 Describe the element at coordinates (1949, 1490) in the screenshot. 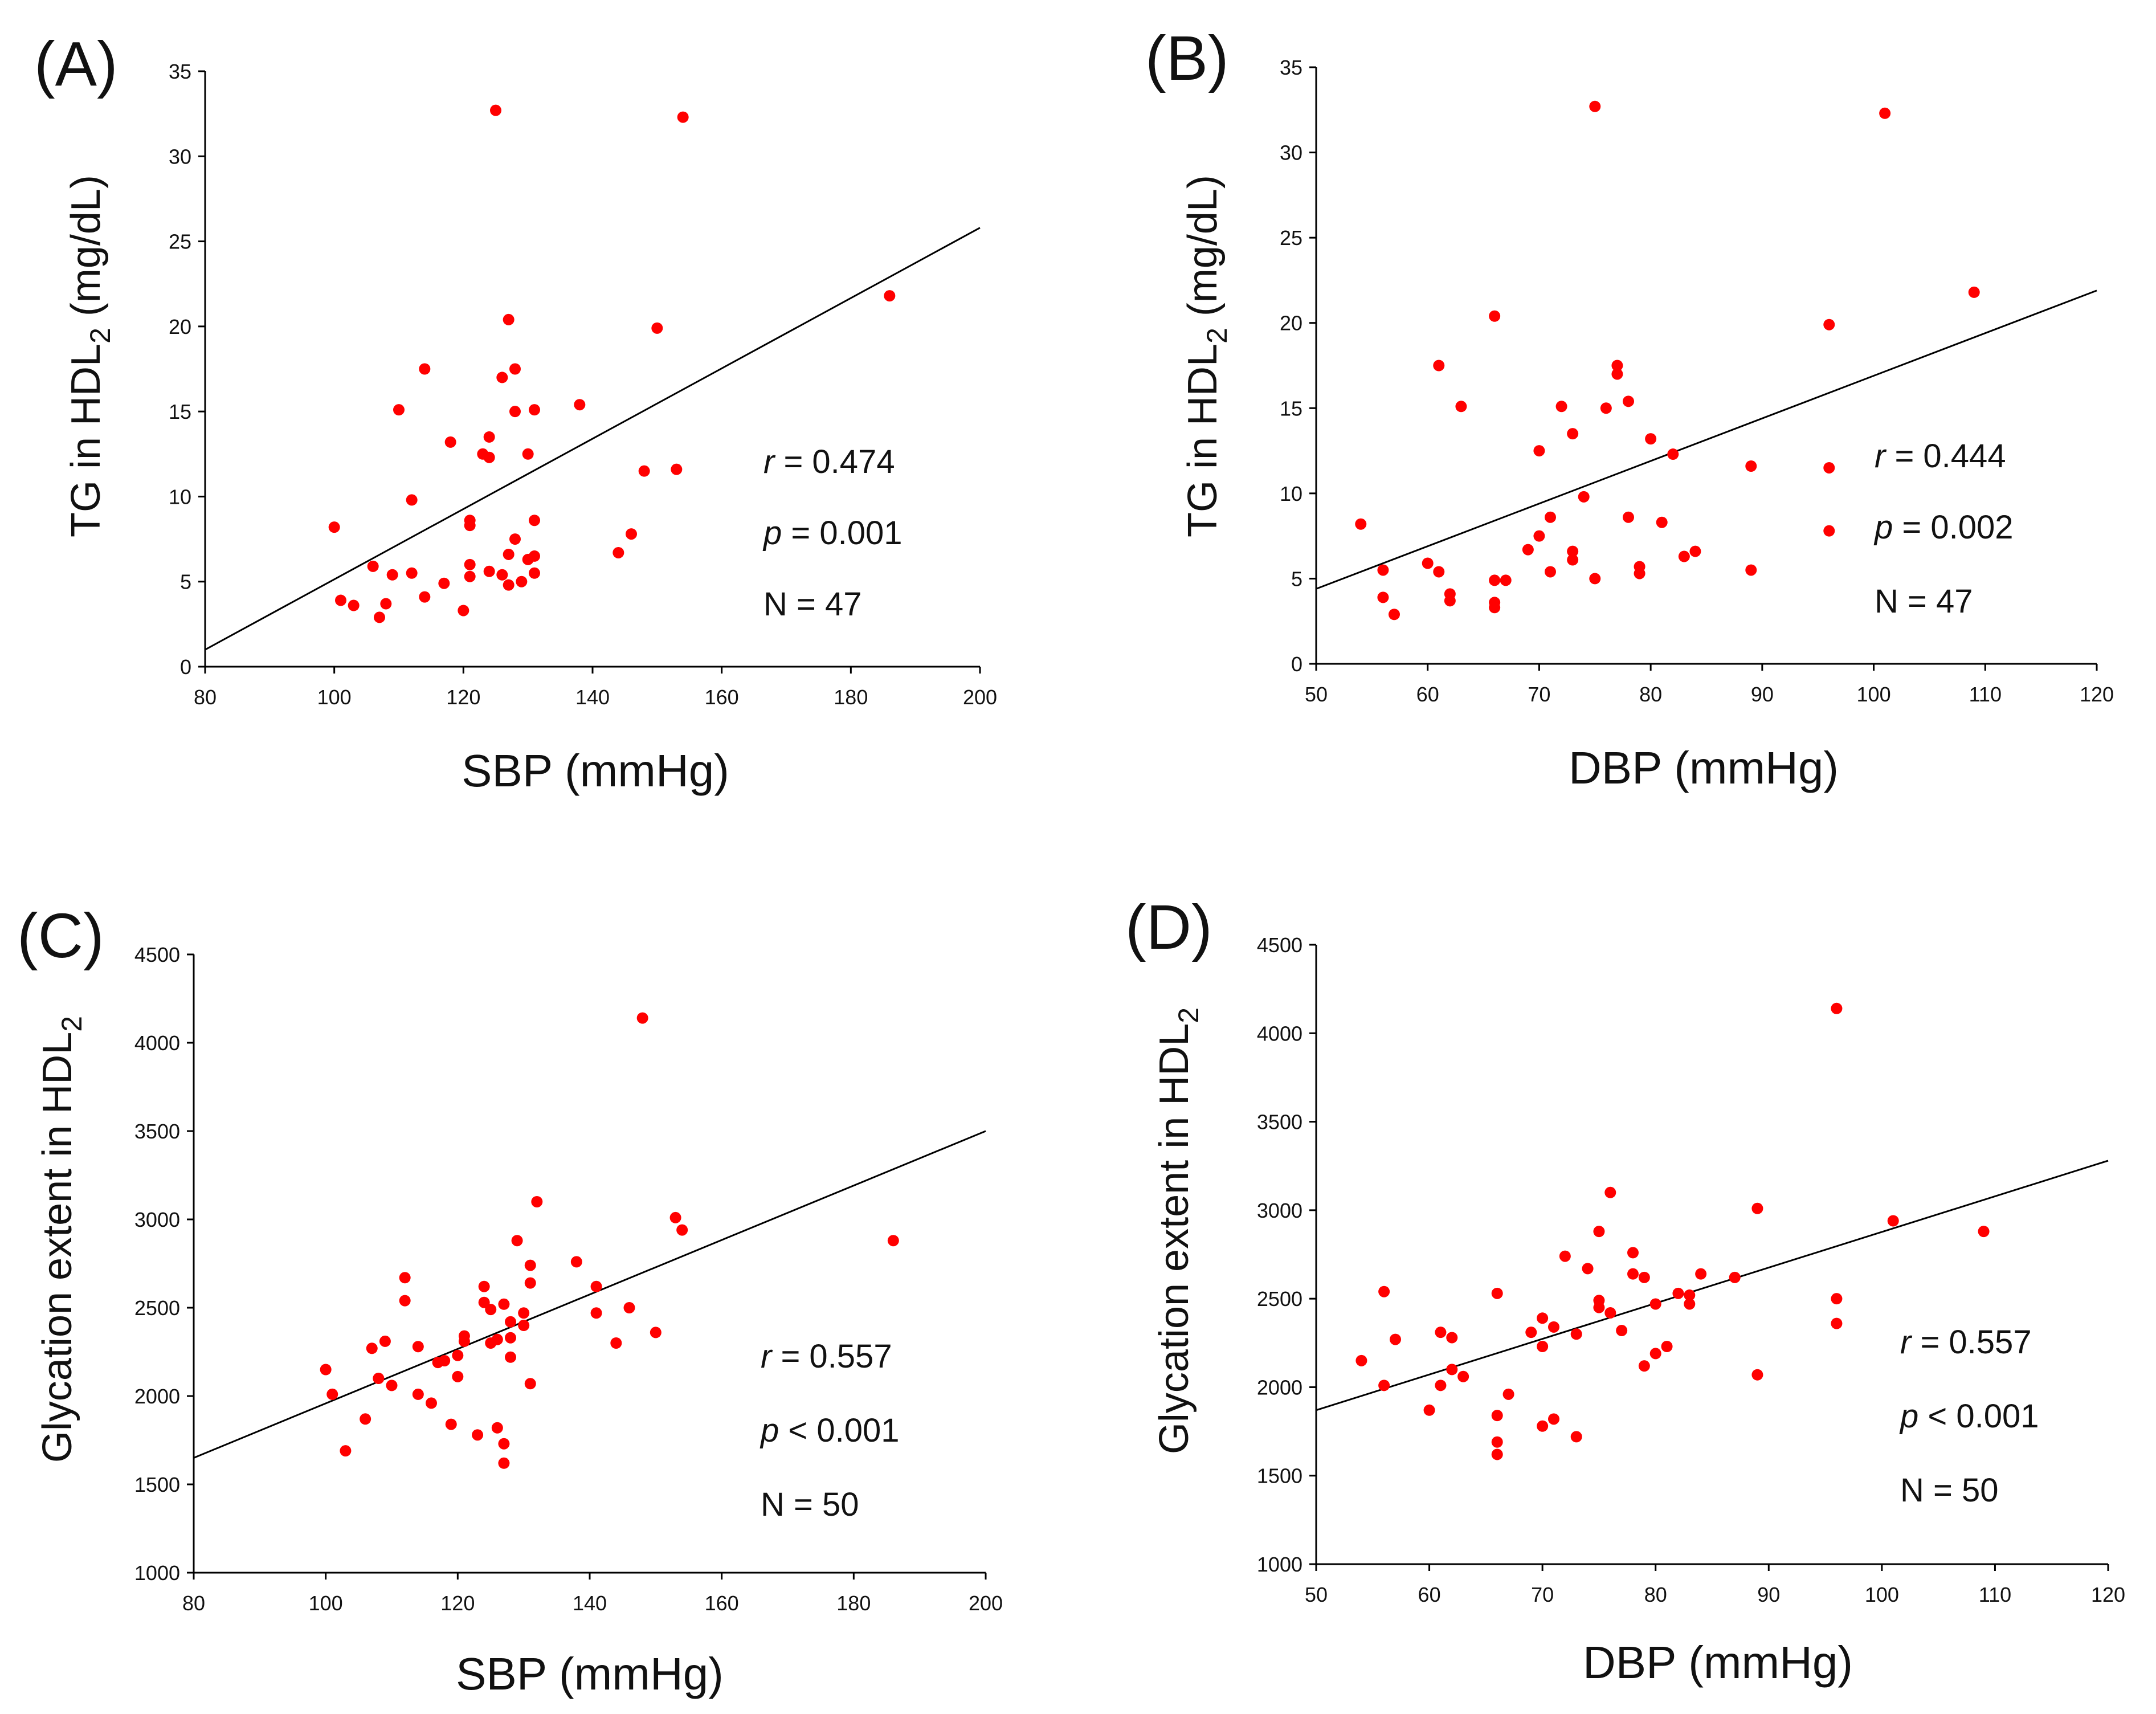

I see `stat-n: N = 50` at that location.